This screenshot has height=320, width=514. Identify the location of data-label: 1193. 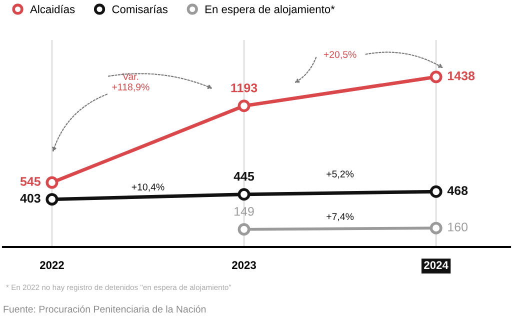
(244, 87).